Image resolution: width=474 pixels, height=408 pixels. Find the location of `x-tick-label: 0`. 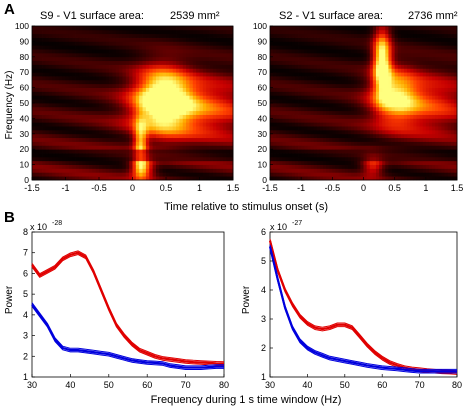

x-tick-label: 0 is located at coordinates (132, 188).